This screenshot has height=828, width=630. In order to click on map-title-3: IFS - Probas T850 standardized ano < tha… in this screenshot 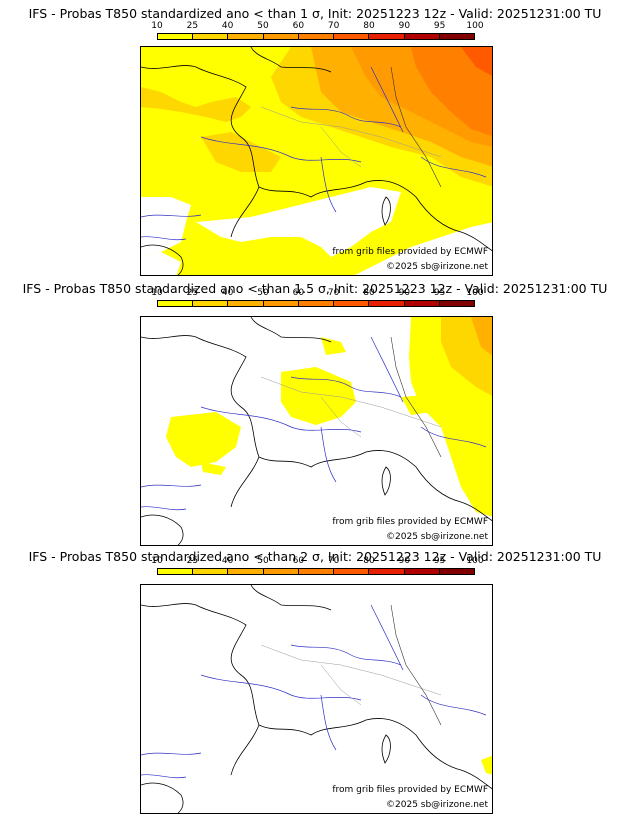, I will do `click(315, 556)`.